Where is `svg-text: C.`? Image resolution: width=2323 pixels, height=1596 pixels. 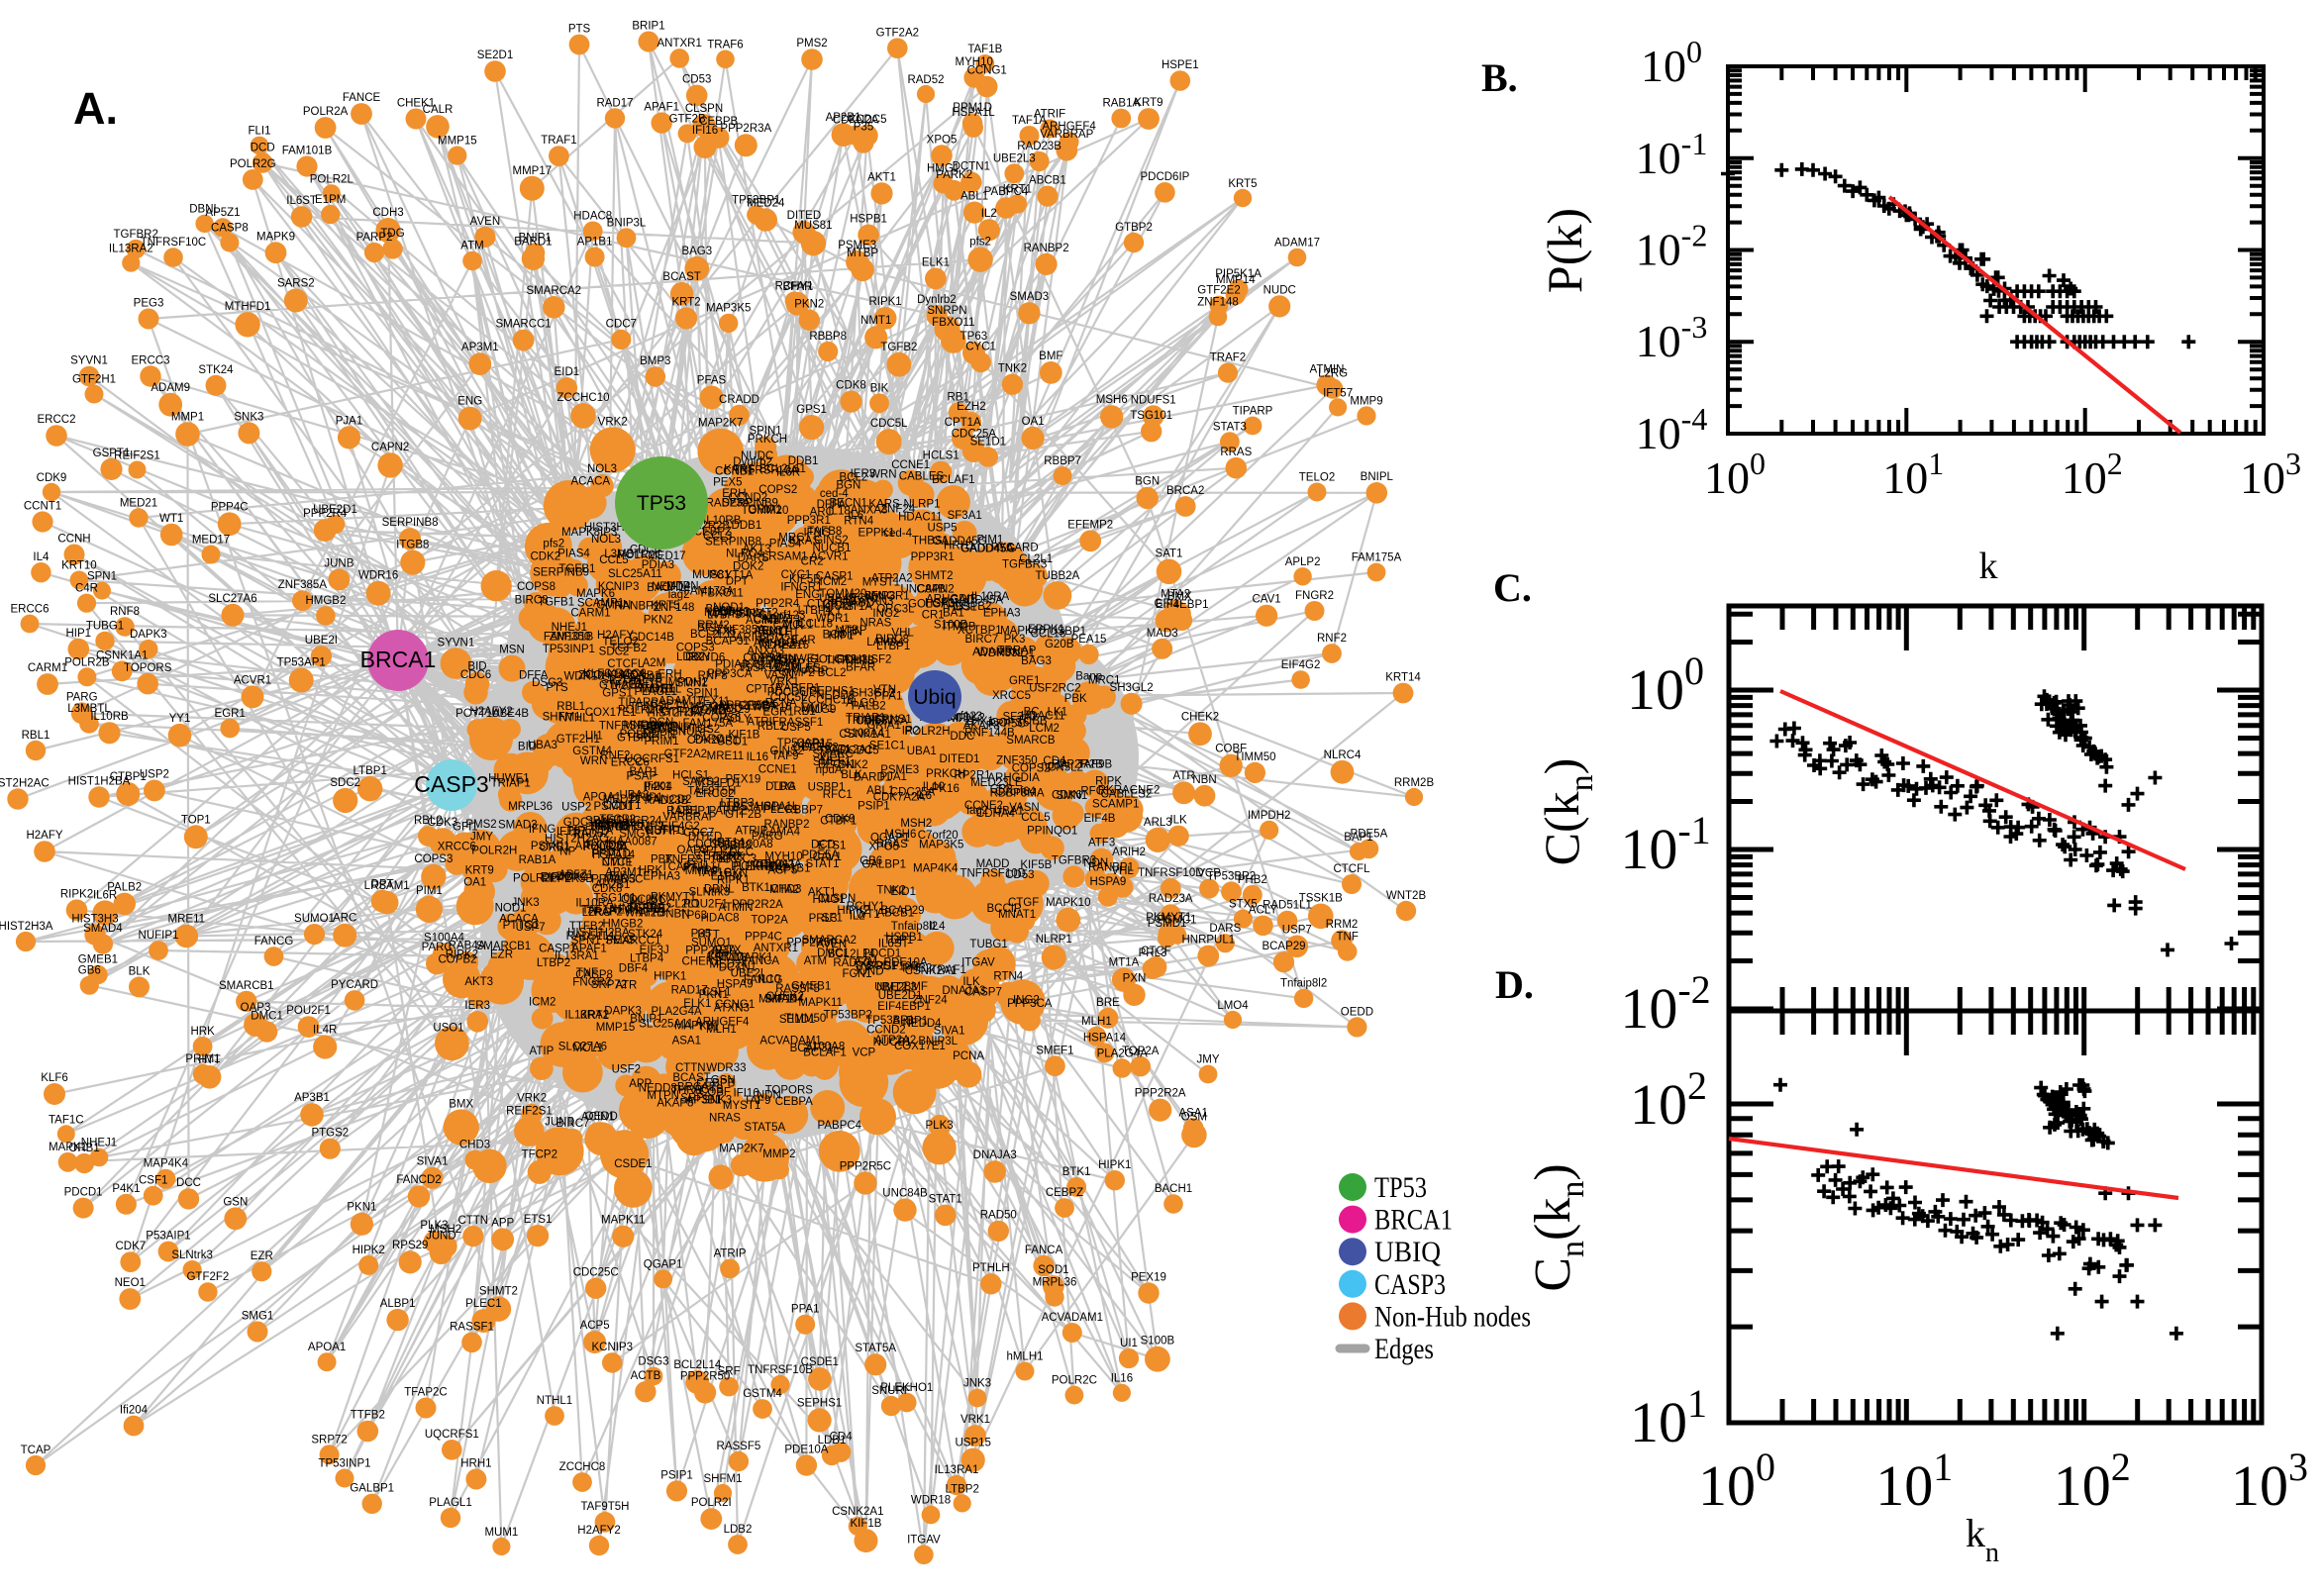 svg-text: C. is located at coordinates (1512, 587).